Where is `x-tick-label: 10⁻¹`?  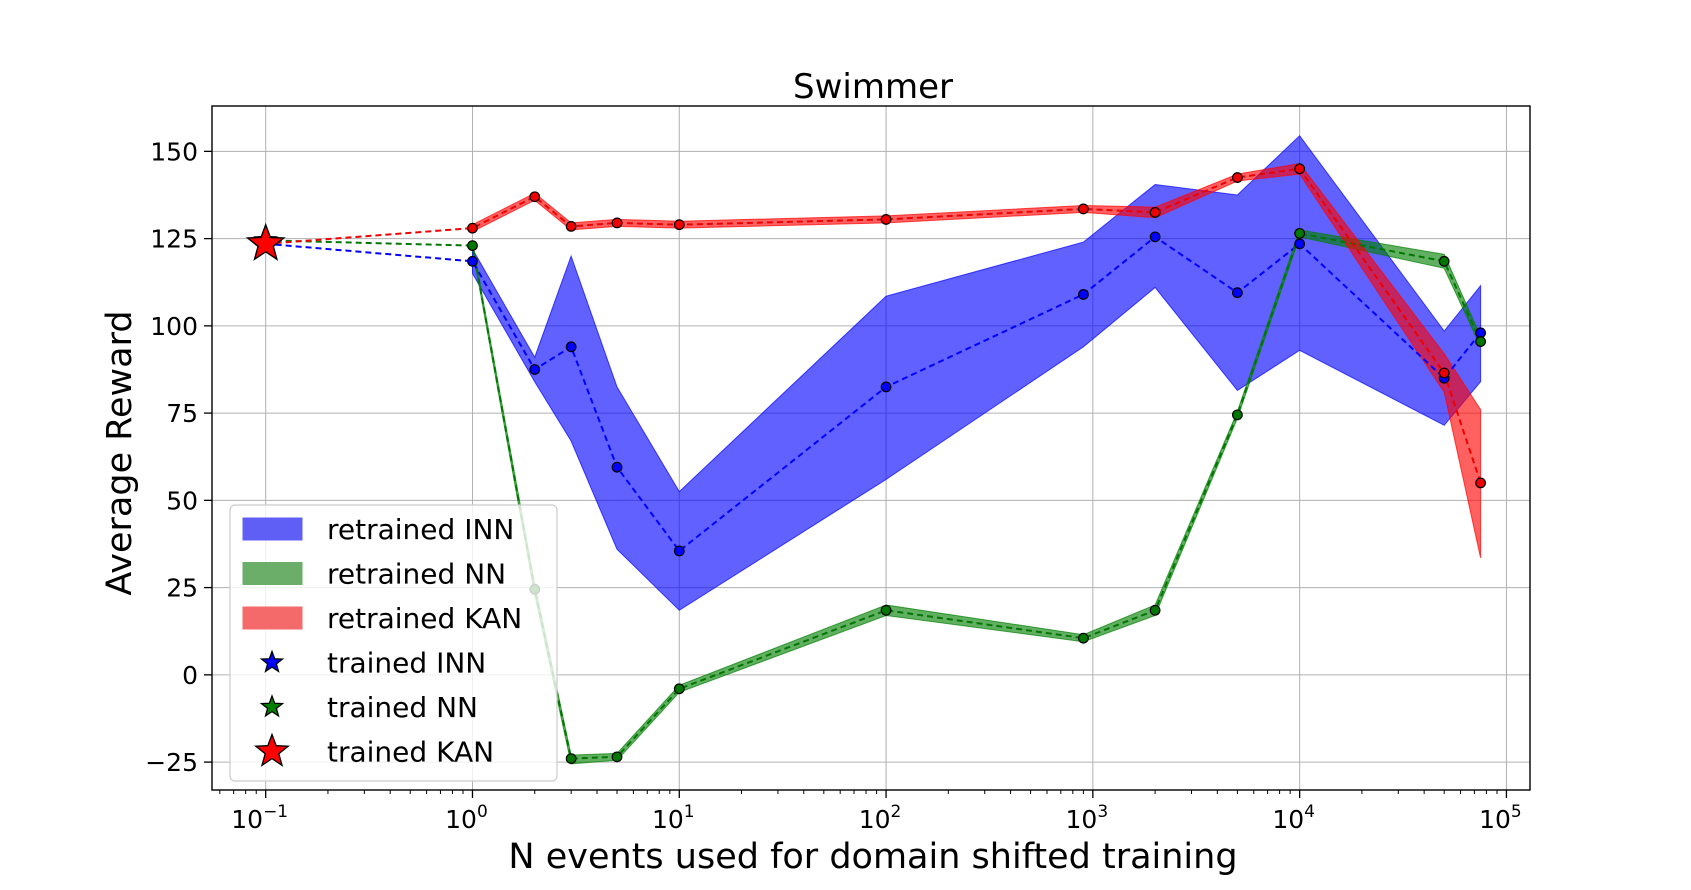
x-tick-label: 10⁻¹ is located at coordinates (259, 818).